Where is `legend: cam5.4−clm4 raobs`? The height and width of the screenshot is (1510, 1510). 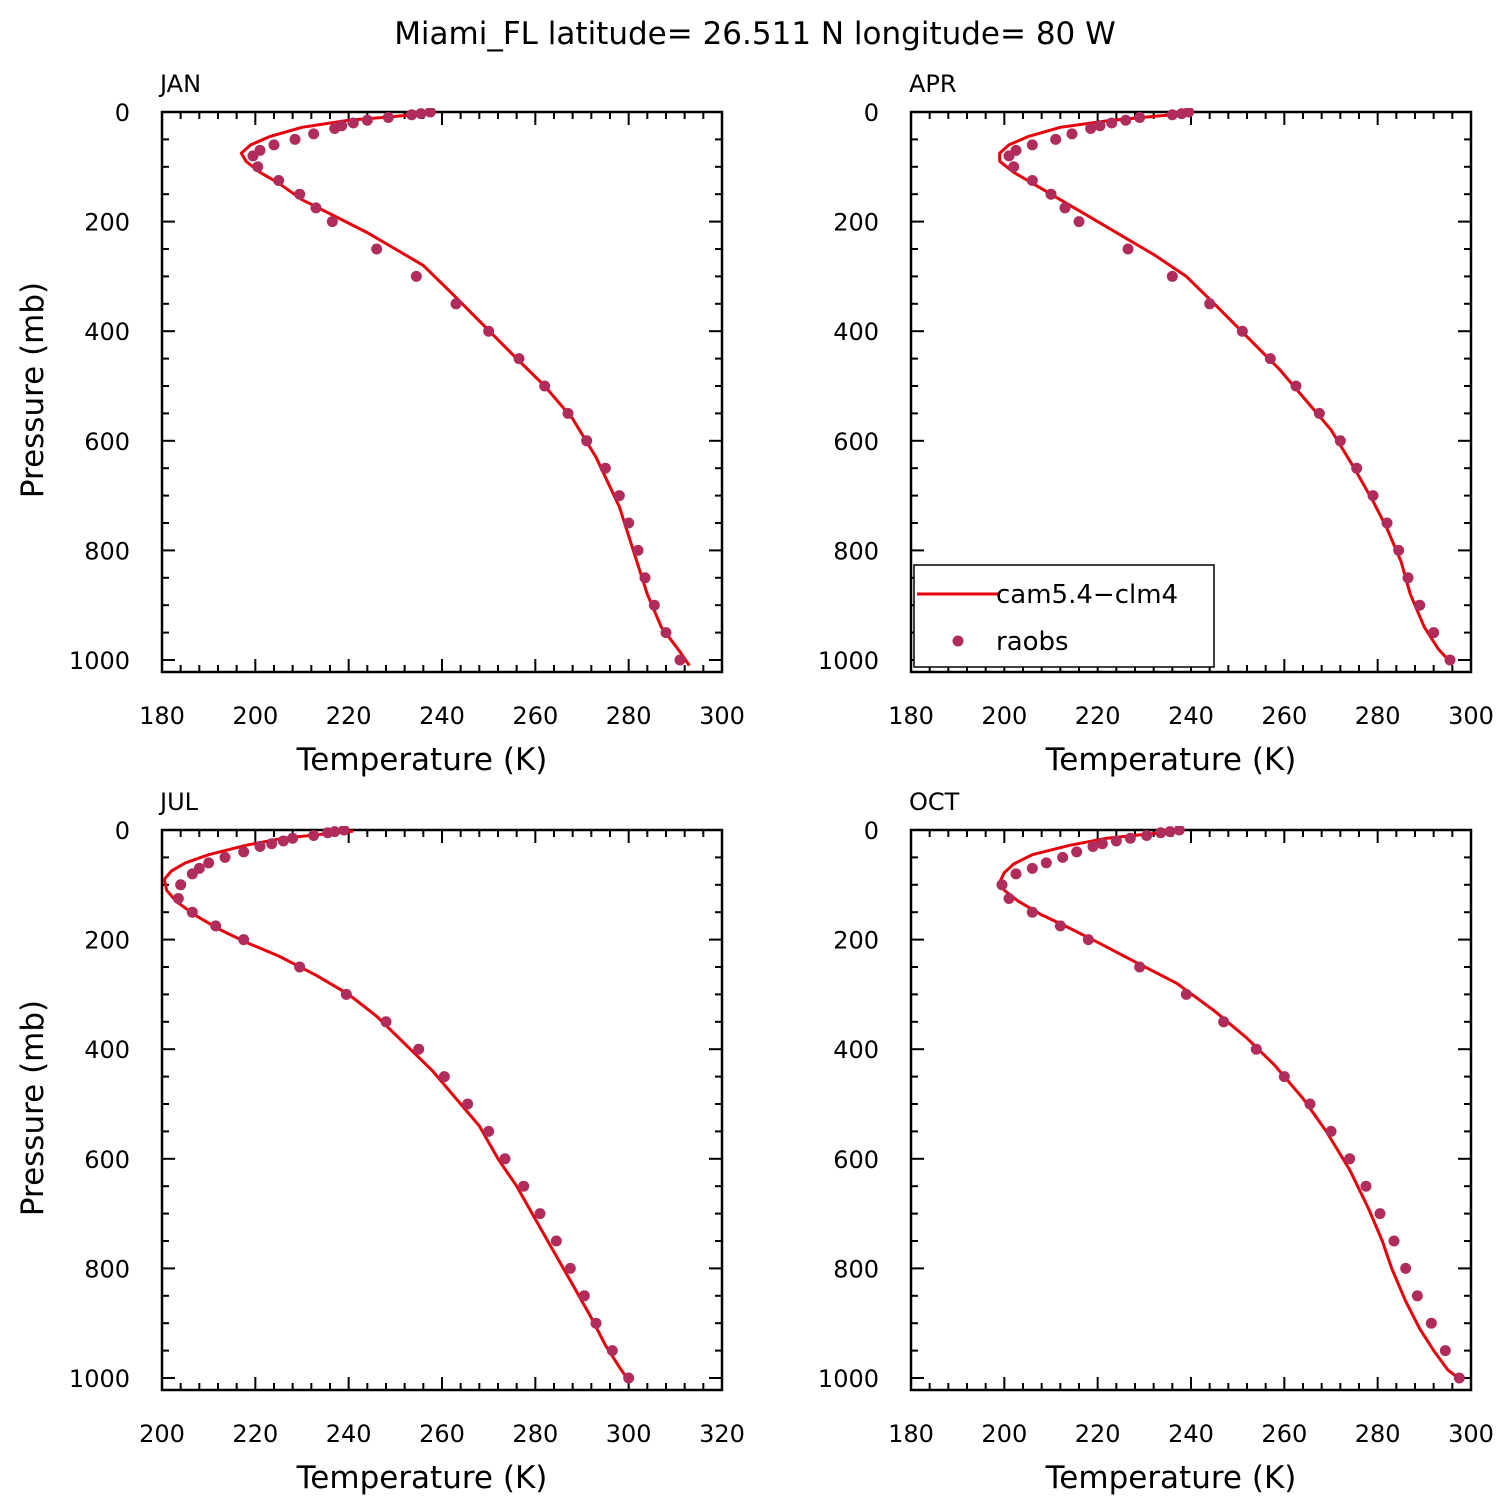 legend: cam5.4−clm4 raobs is located at coordinates (1064, 616).